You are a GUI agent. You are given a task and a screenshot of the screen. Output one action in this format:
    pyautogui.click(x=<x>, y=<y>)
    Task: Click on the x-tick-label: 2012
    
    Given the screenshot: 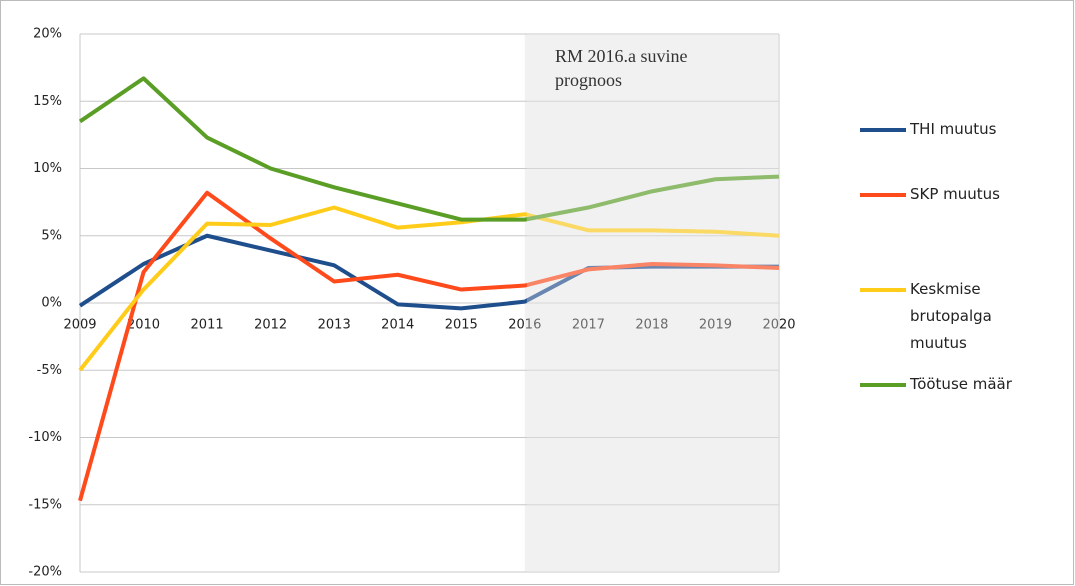 What is the action you would take?
    pyautogui.click(x=270, y=325)
    